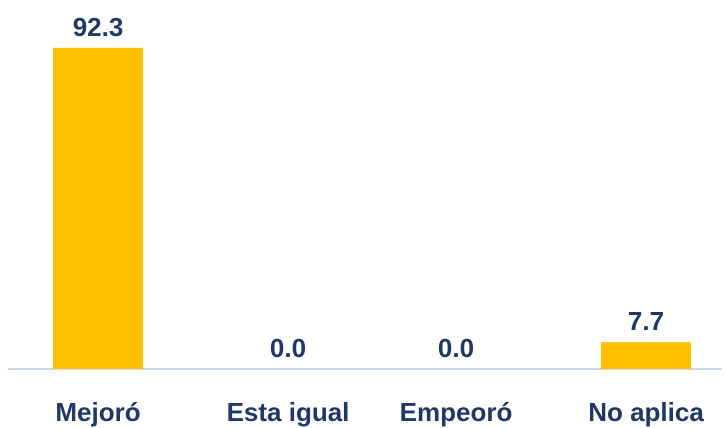  Describe the element at coordinates (288, 412) in the screenshot. I see `category-label-1: Esta igual` at that location.